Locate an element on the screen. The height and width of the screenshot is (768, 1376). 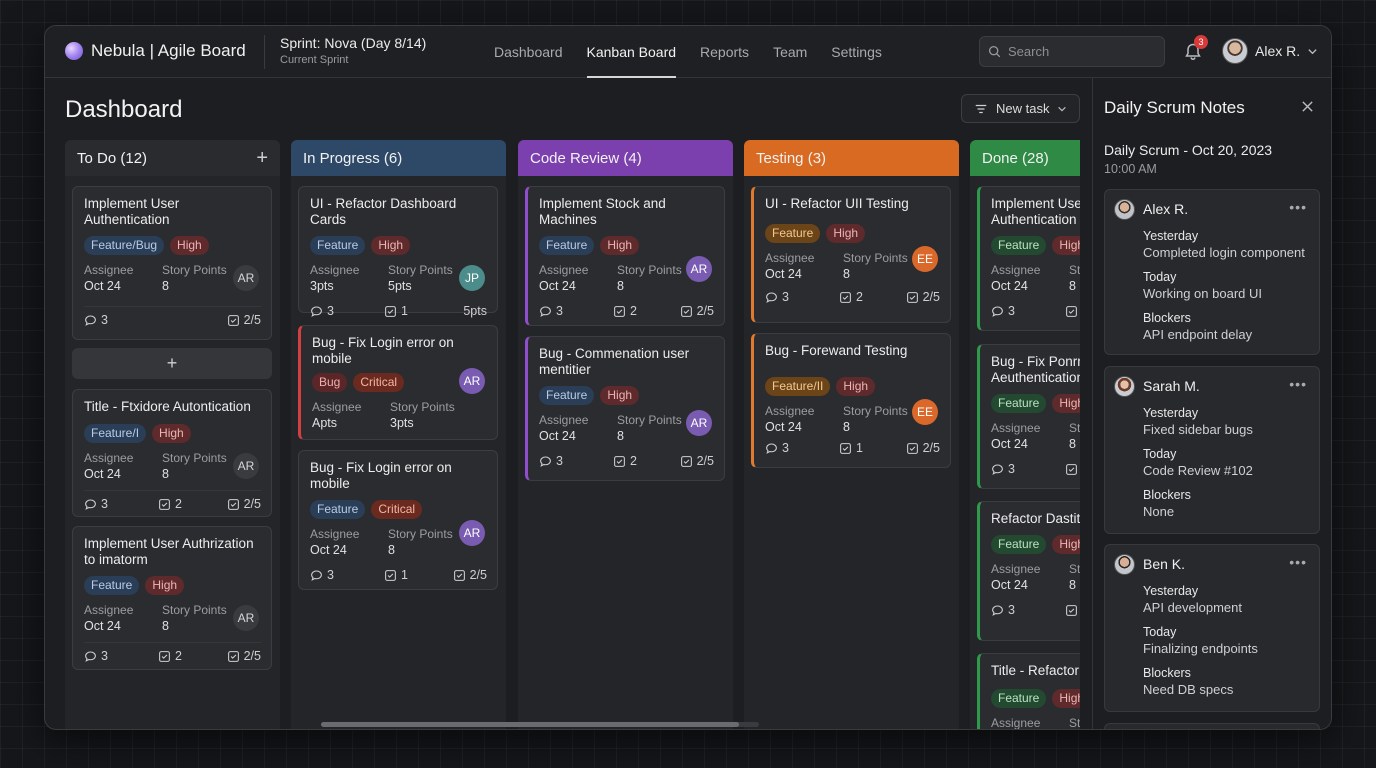
column-header: Done (28) is located at coordinates (1025, 158).